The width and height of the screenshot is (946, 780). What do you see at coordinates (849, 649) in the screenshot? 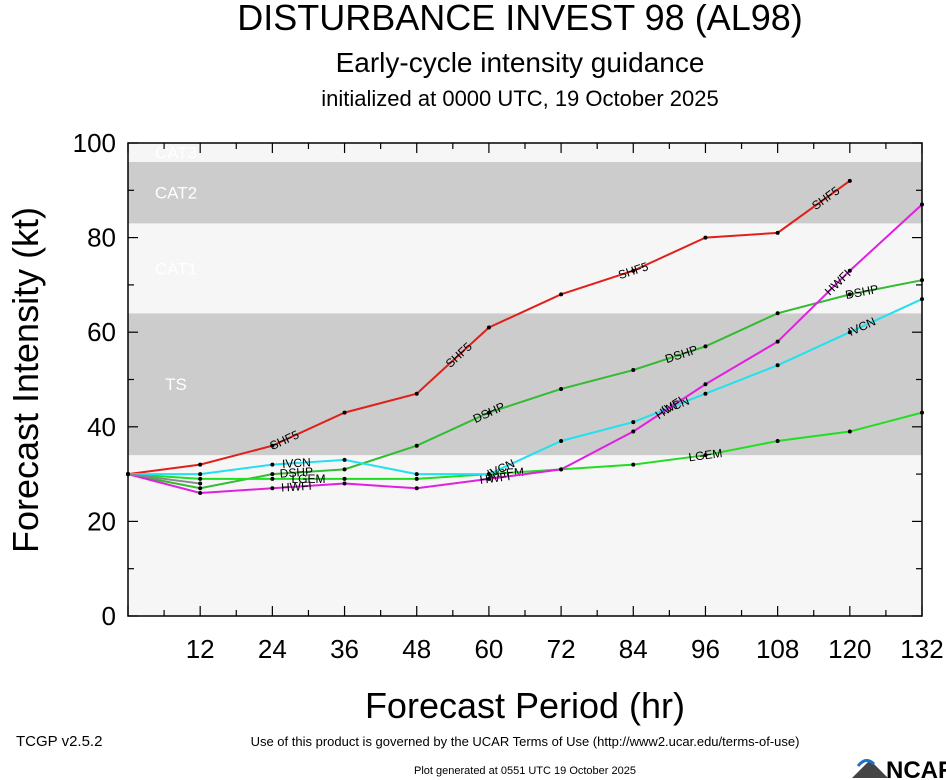
I see `x-tick-label: 120` at bounding box center [849, 649].